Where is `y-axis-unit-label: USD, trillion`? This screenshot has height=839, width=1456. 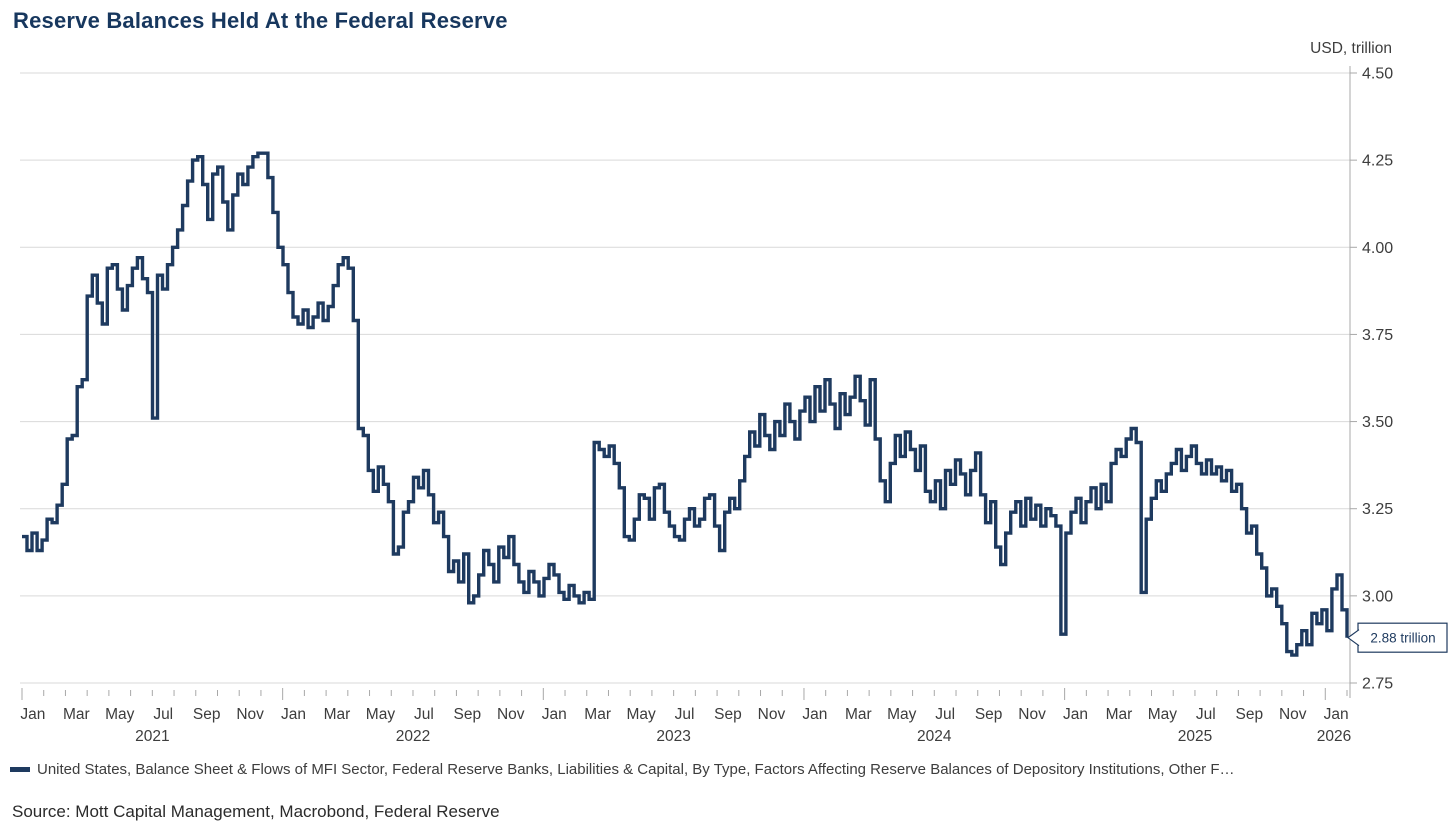
y-axis-unit-label: USD, trillion is located at coordinates (1351, 48).